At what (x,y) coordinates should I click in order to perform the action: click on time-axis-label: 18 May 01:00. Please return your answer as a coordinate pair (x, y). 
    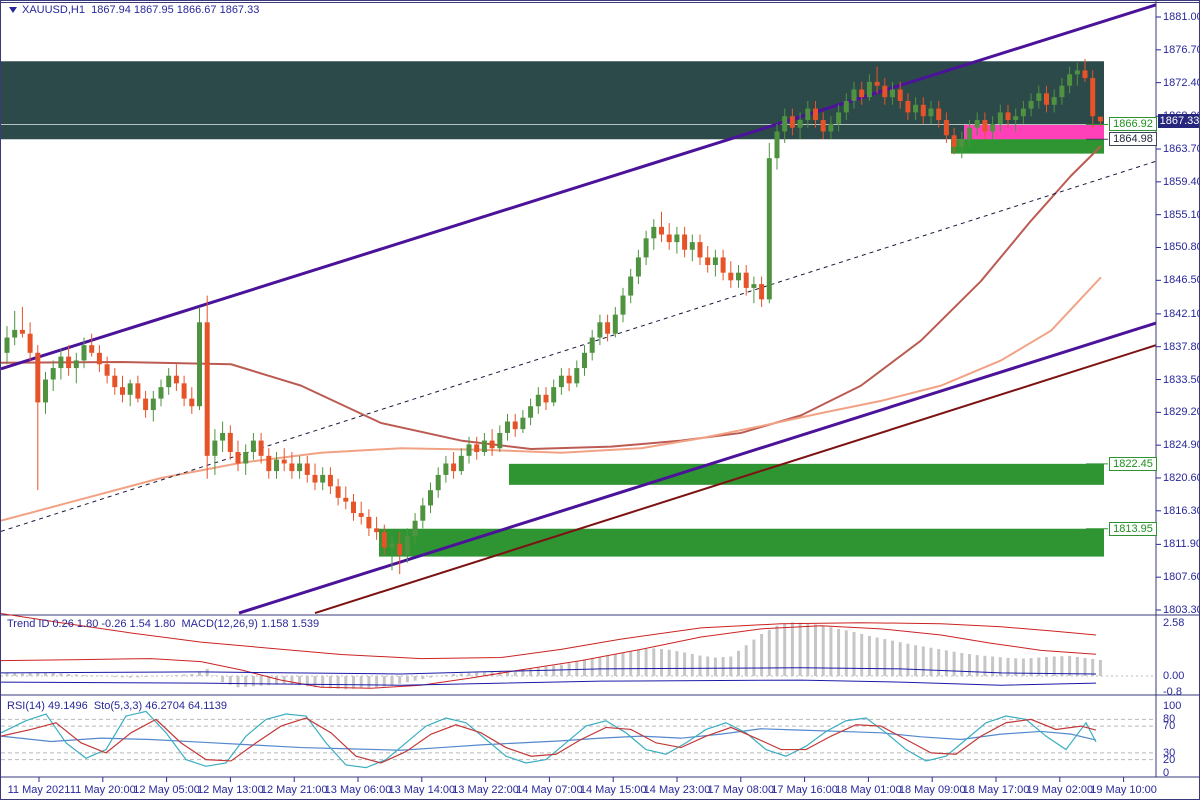
    Looking at the image, I should click on (868, 790).